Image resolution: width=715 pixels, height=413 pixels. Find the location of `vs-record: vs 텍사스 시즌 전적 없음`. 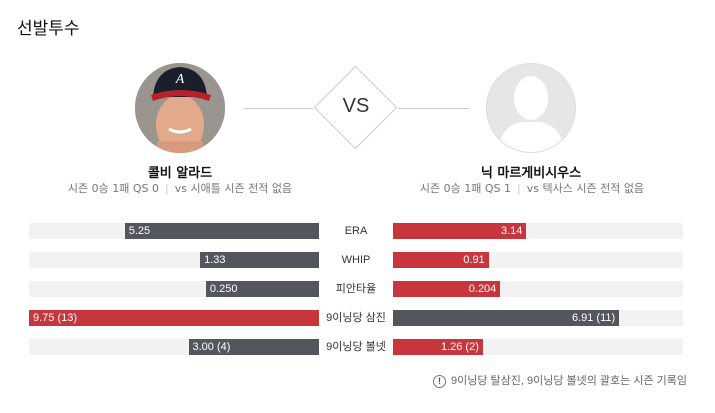

vs-record: vs 텍사스 시즌 전적 없음 is located at coordinates (585, 188).